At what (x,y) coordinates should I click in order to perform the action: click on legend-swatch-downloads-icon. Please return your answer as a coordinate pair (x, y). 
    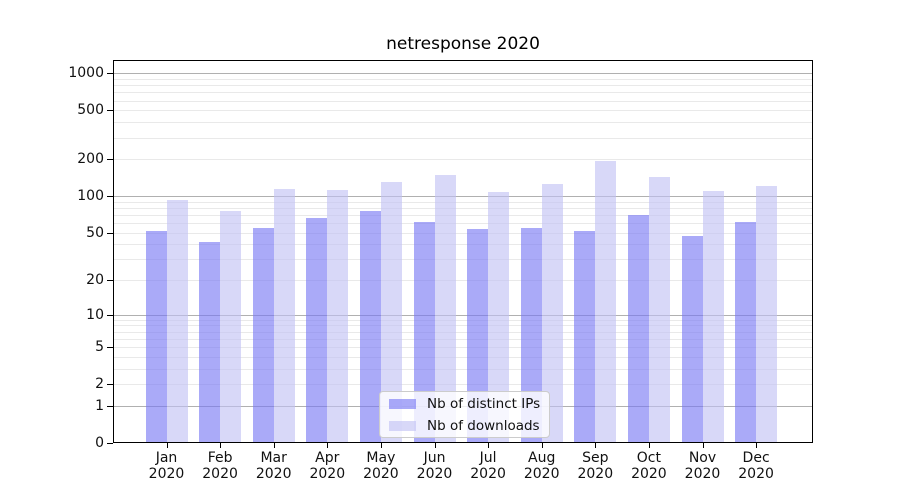
    Looking at the image, I should click on (402, 425).